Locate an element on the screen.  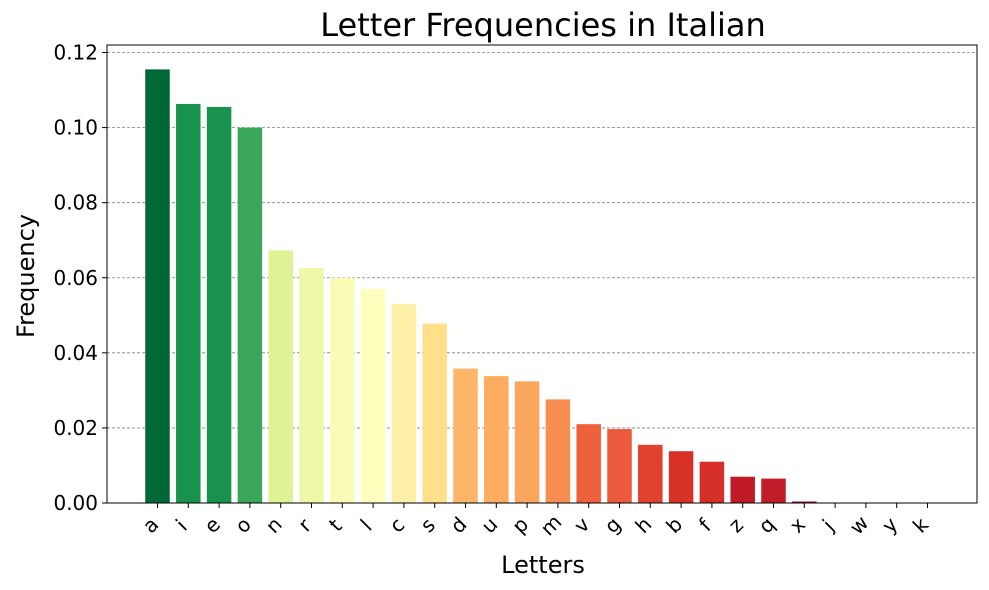
x-tick-label: j is located at coordinates (828, 526).